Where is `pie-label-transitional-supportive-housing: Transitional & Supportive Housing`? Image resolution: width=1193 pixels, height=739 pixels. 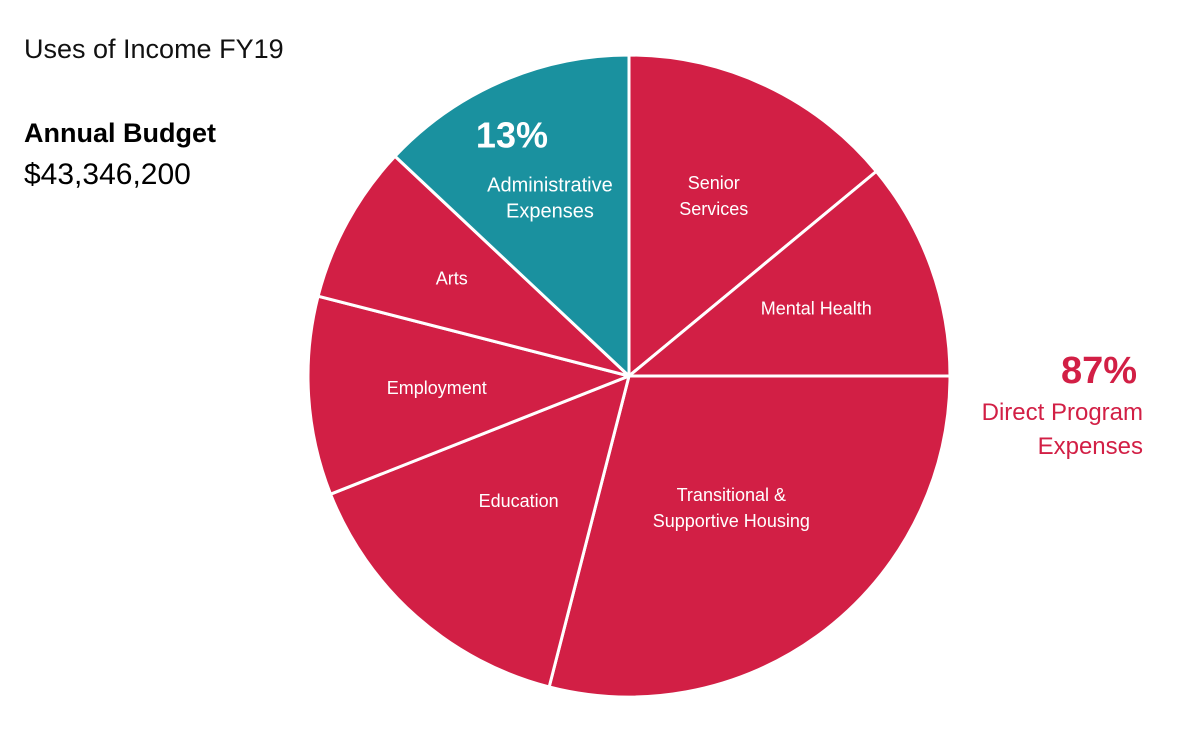
pie-label-transitional-supportive-housing: Transitional & Supportive Housing is located at coordinates (731, 508).